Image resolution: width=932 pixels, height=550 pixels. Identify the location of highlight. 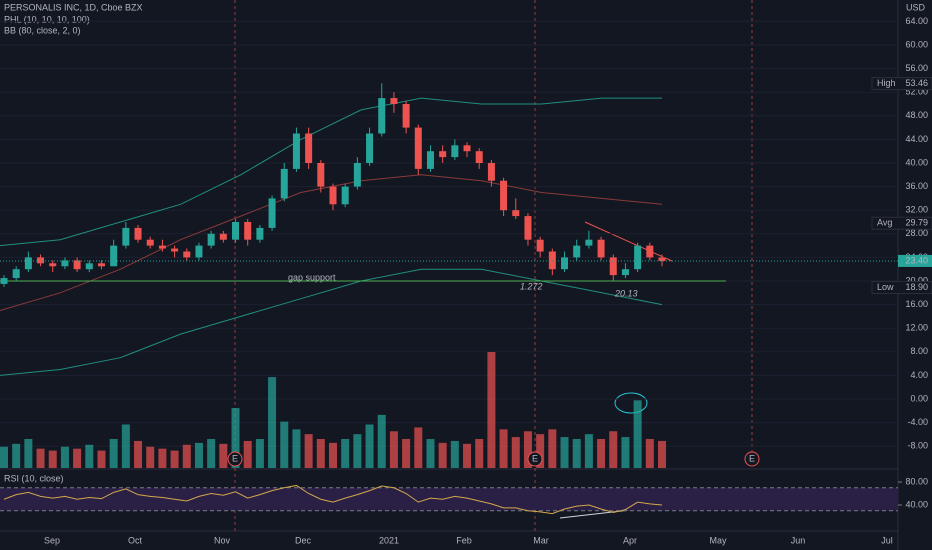
(631, 403).